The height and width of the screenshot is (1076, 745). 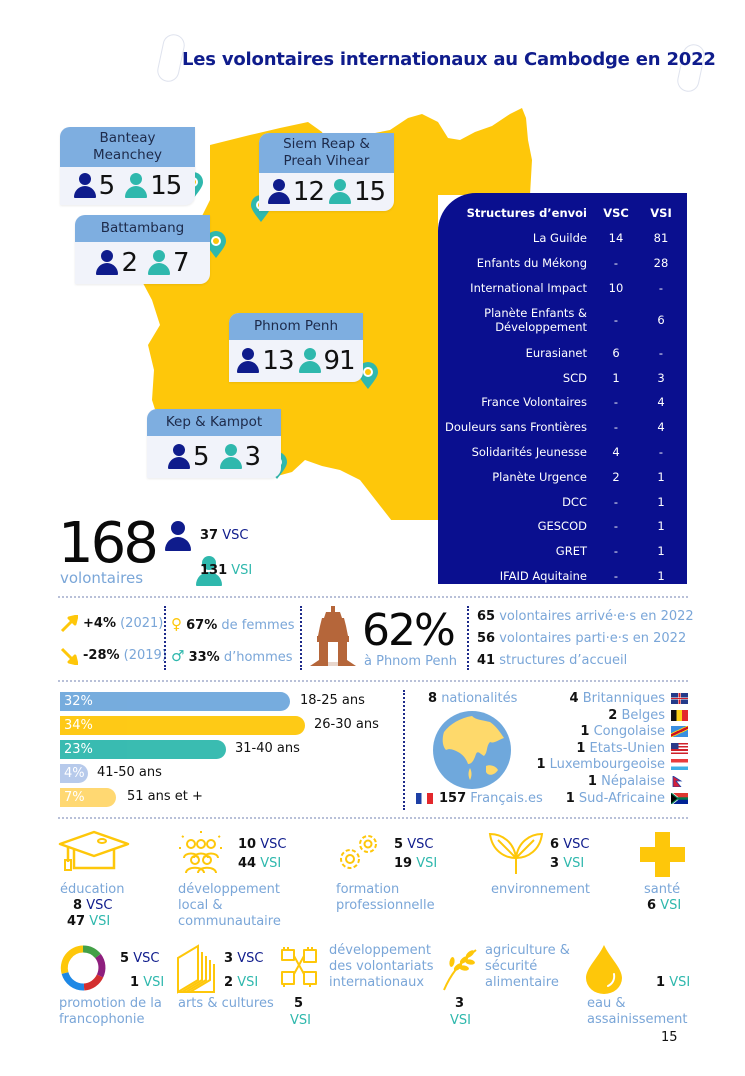 What do you see at coordinates (178, 656) in the screenshot?
I see `male-icon: ♂` at bounding box center [178, 656].